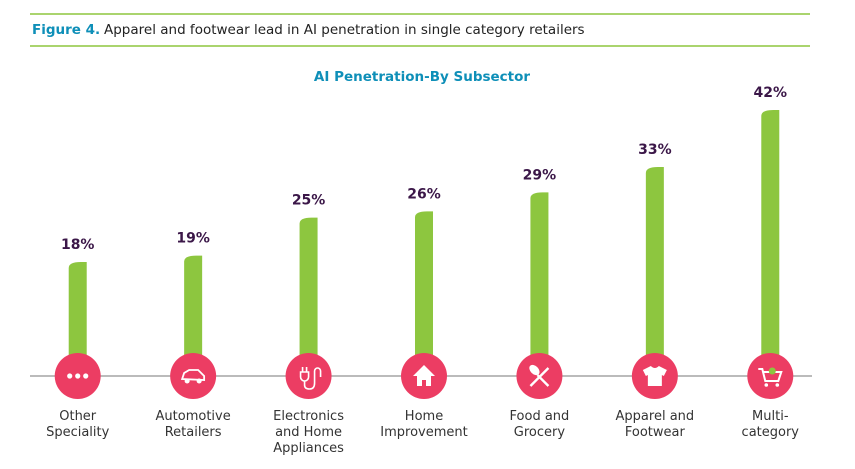 This screenshot has height=469, width=855. What do you see at coordinates (770, 424) in the screenshot?
I see `x-tick-label: Multi- category` at bounding box center [770, 424].